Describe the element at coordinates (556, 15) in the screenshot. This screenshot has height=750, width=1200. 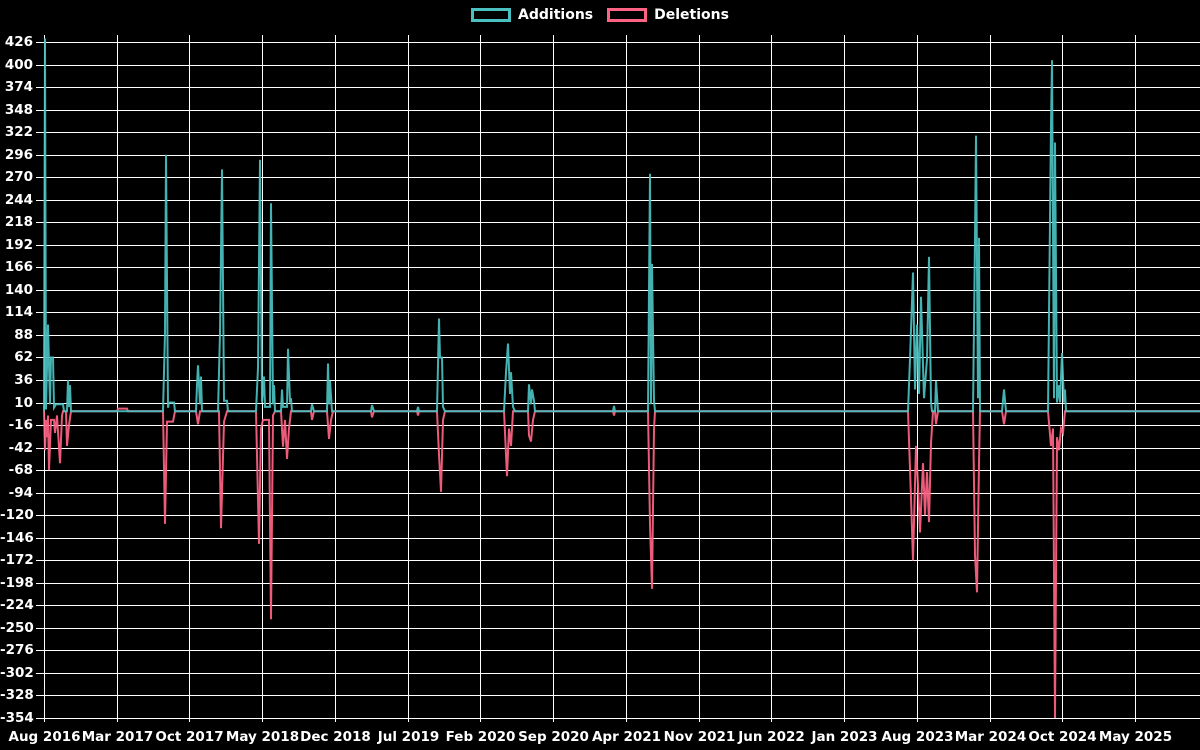
I see `legend-label-additions: Additions` at that location.